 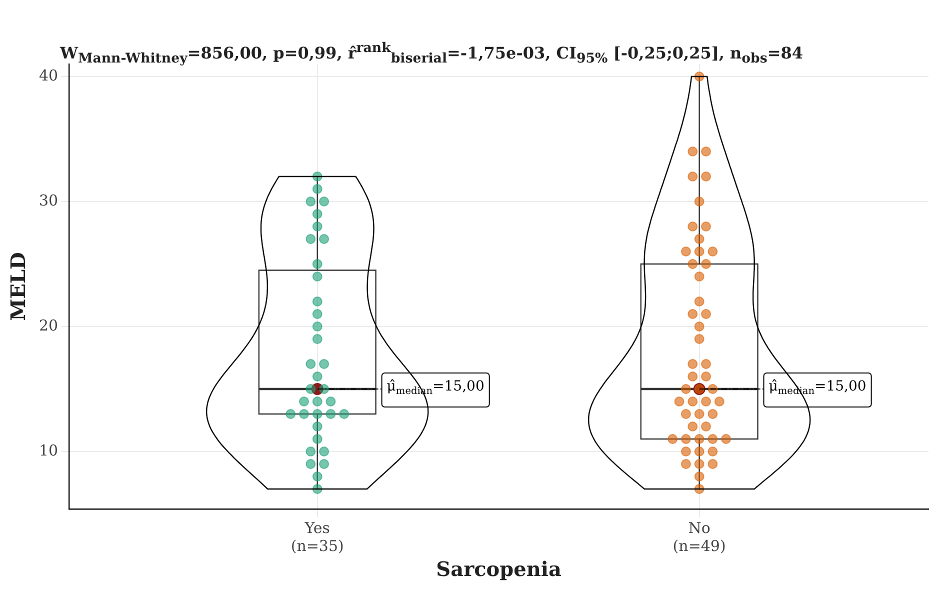 I want to click on x-axis-title: Sarcopenia, so click(x=499, y=569).